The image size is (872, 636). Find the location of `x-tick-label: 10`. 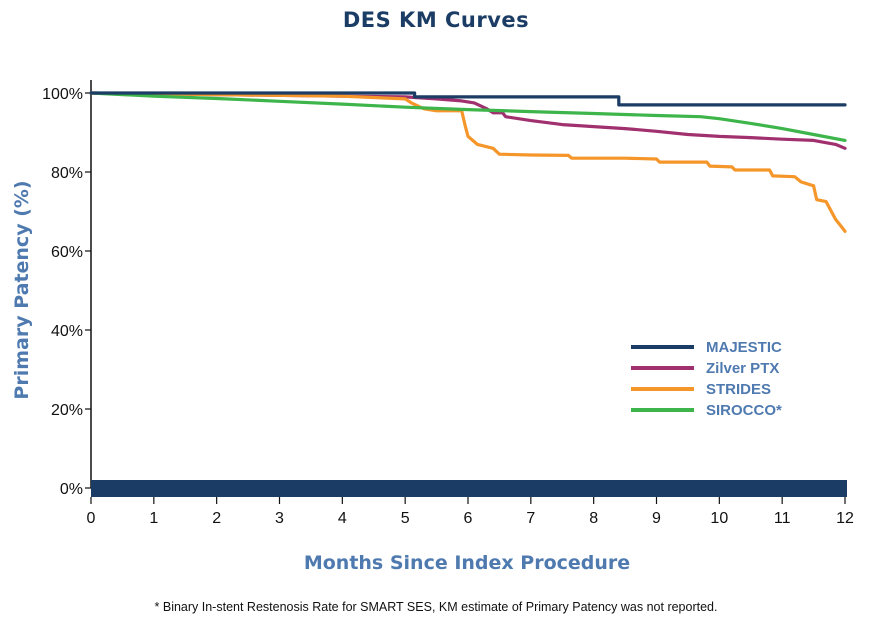

x-tick-label: 10 is located at coordinates (719, 518).